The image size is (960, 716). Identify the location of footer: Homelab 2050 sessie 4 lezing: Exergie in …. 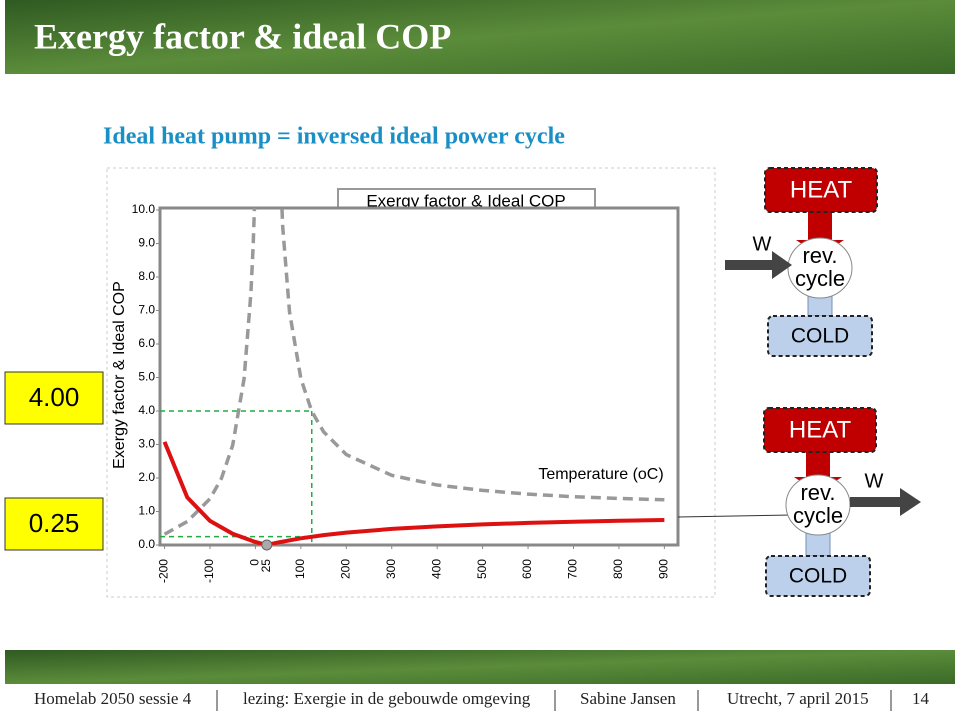
(482, 700).